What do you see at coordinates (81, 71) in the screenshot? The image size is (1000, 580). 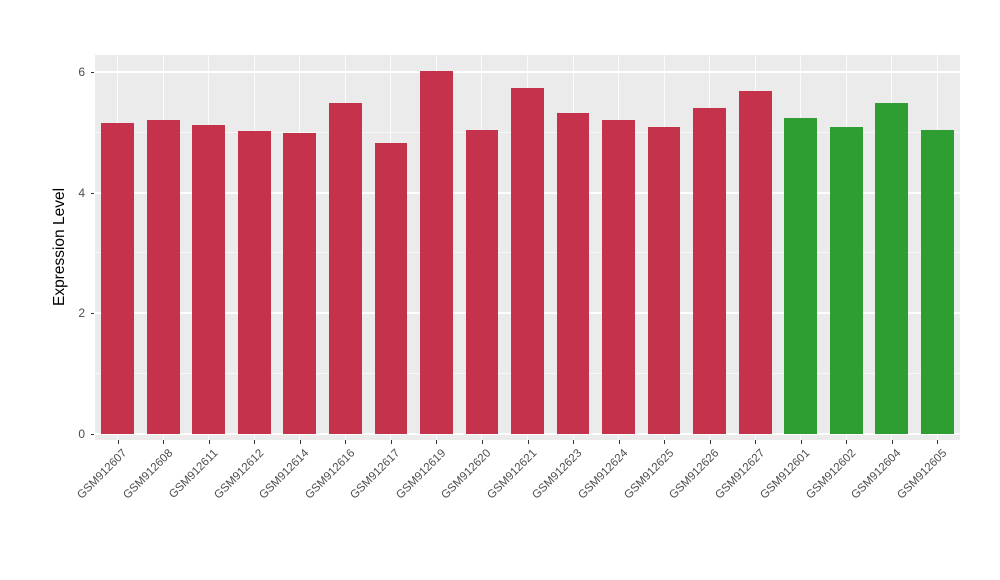 I see `y-tick-label: 6` at bounding box center [81, 71].